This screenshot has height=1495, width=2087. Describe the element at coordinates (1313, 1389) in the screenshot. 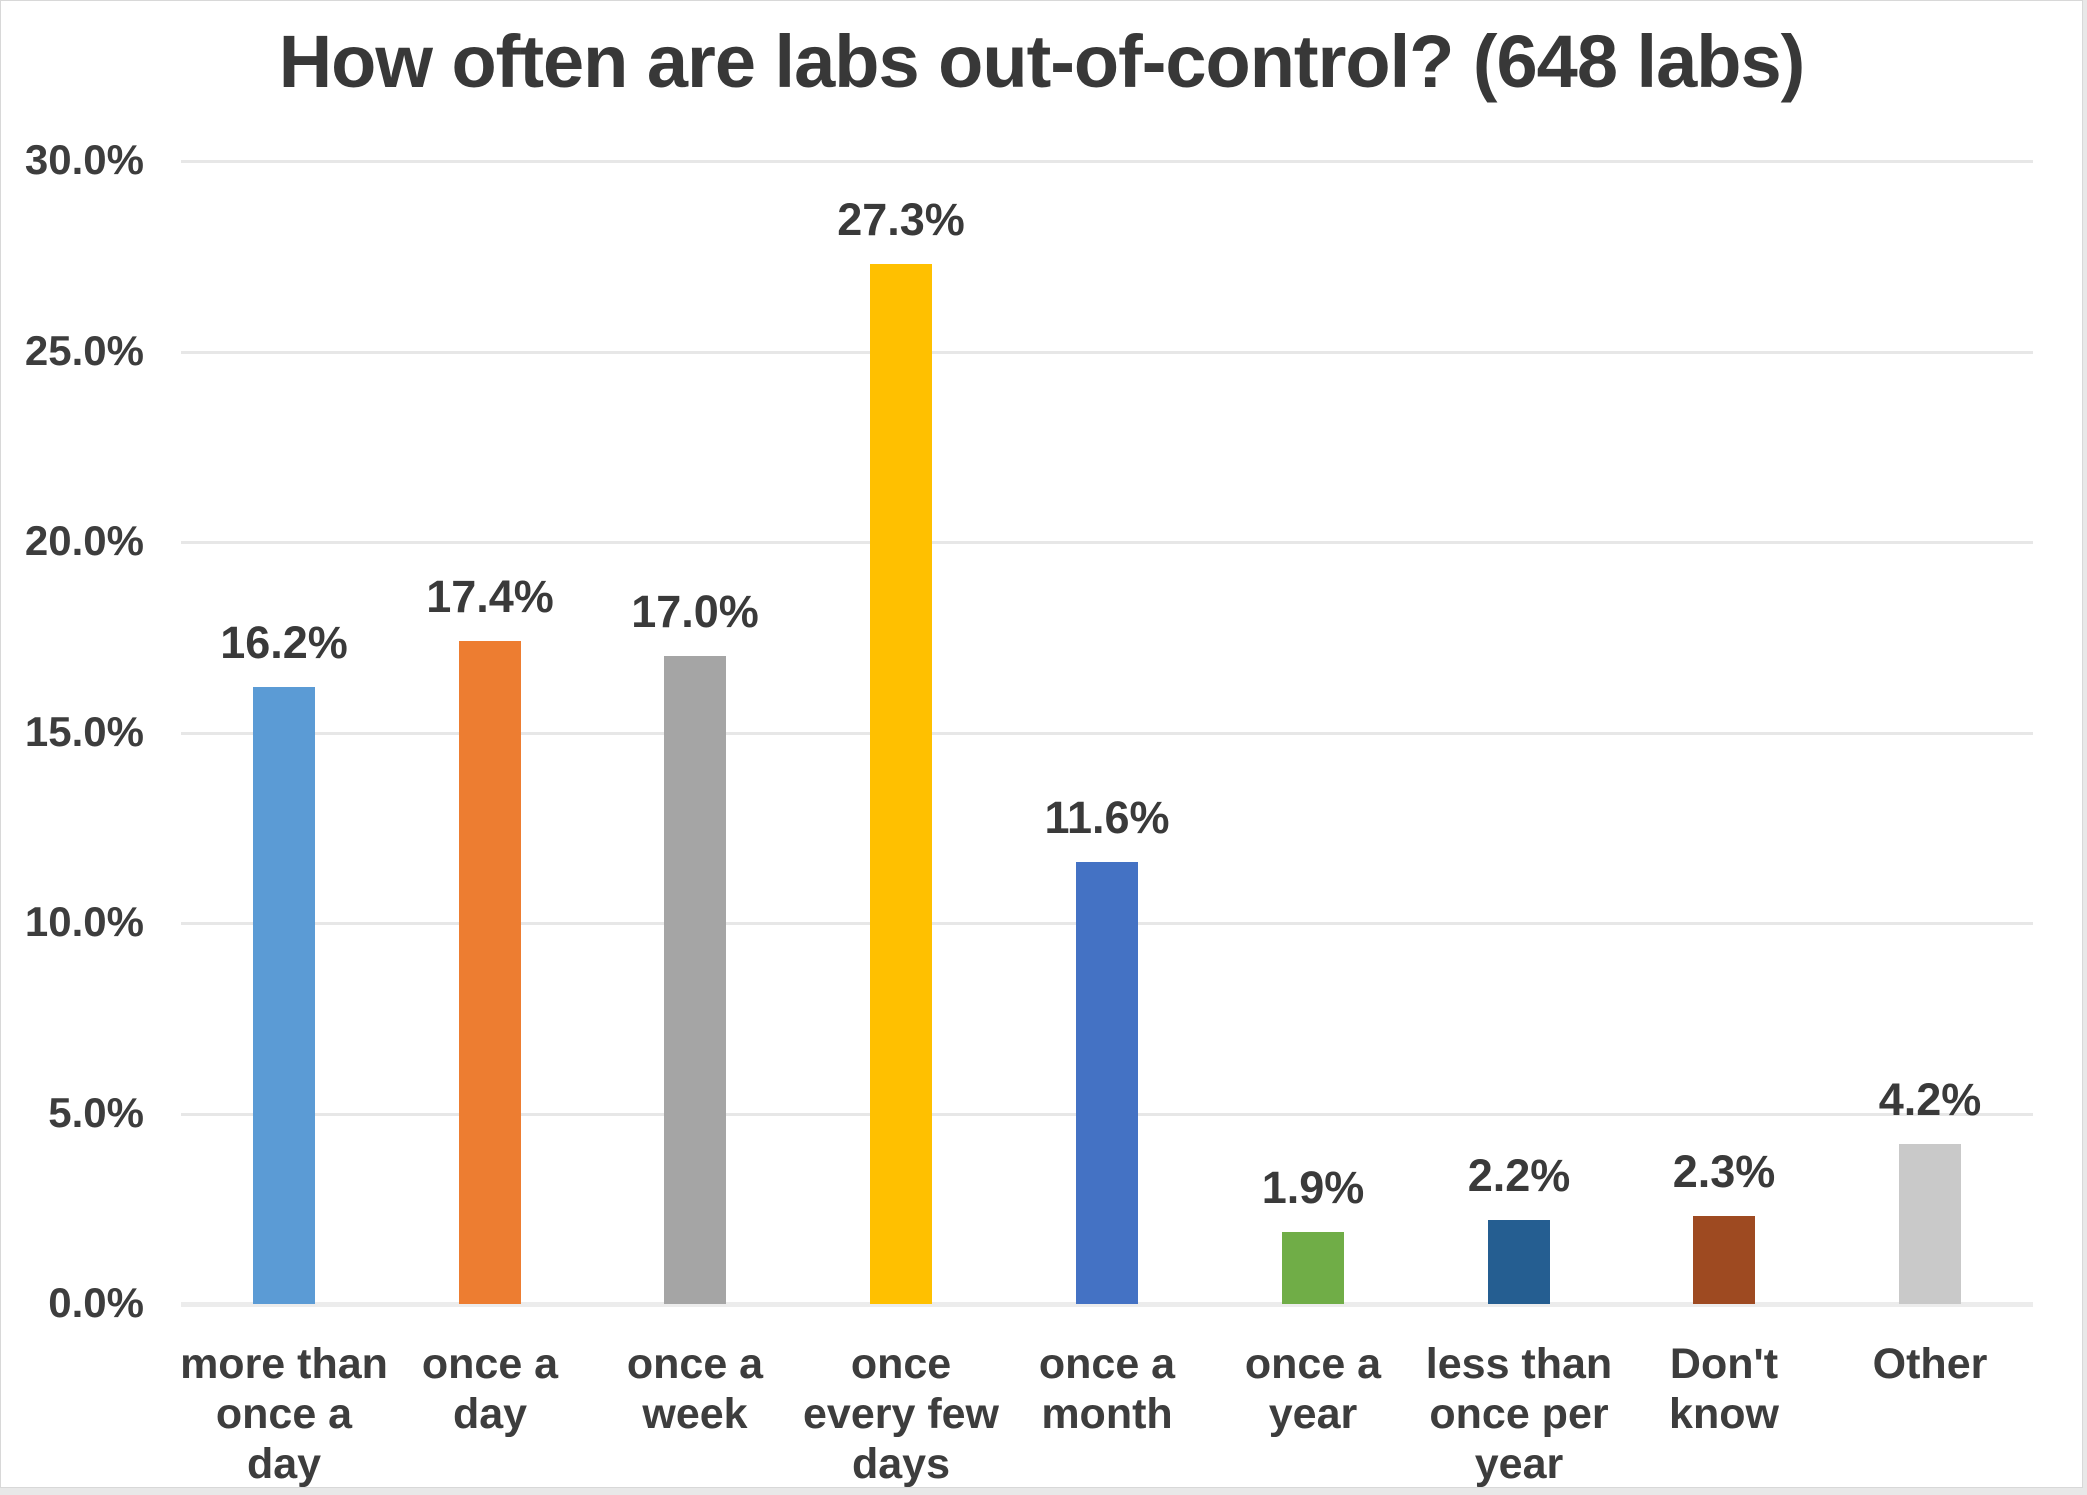

I see `x-axis-category-label: once a year` at that location.